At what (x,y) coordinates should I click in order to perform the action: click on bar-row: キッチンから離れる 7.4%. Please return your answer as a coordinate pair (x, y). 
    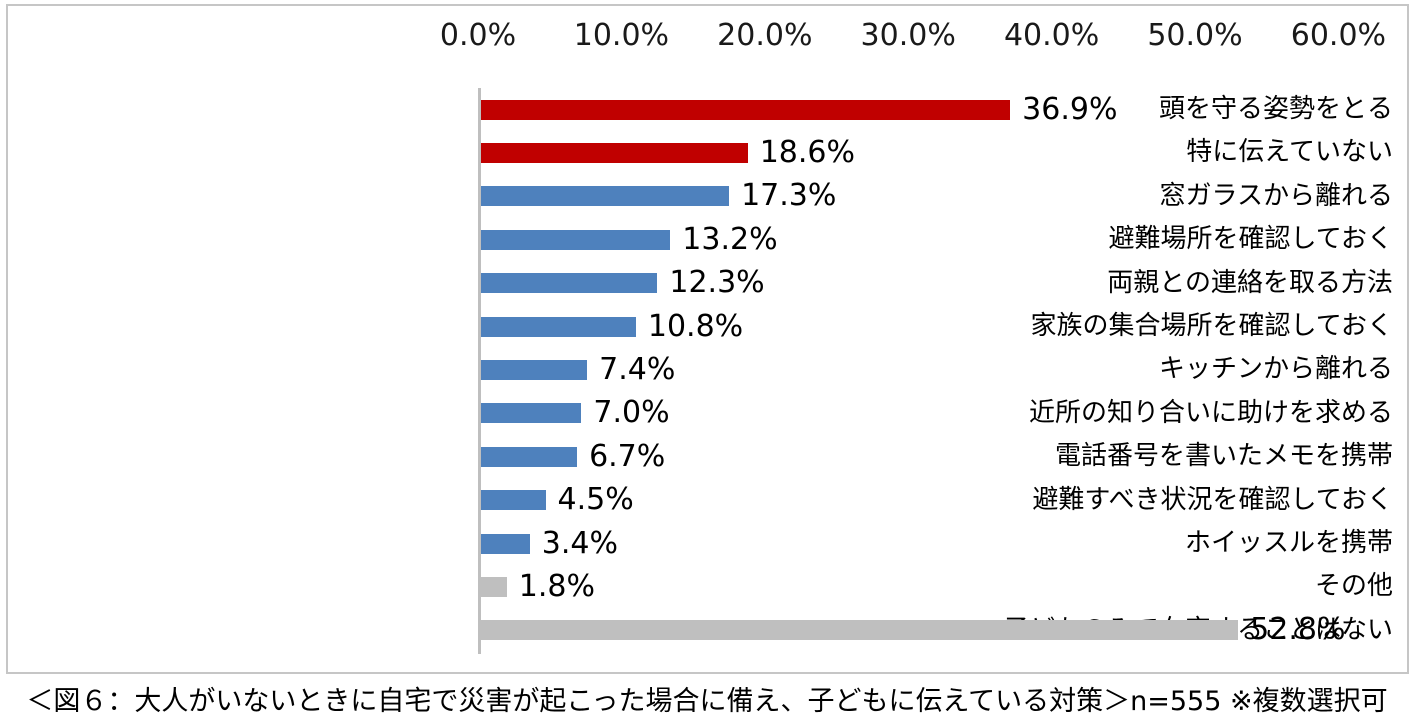
    Looking at the image, I should click on (707, 369).